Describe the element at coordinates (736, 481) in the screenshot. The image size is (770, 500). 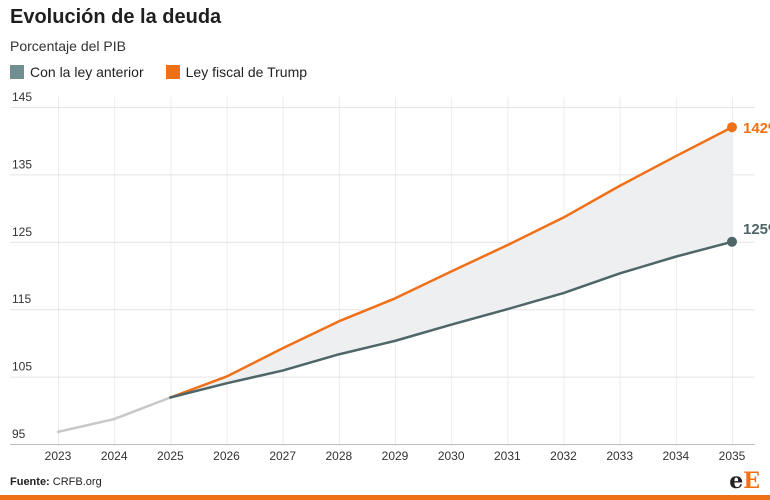
I see `logo-lower: e` at that location.